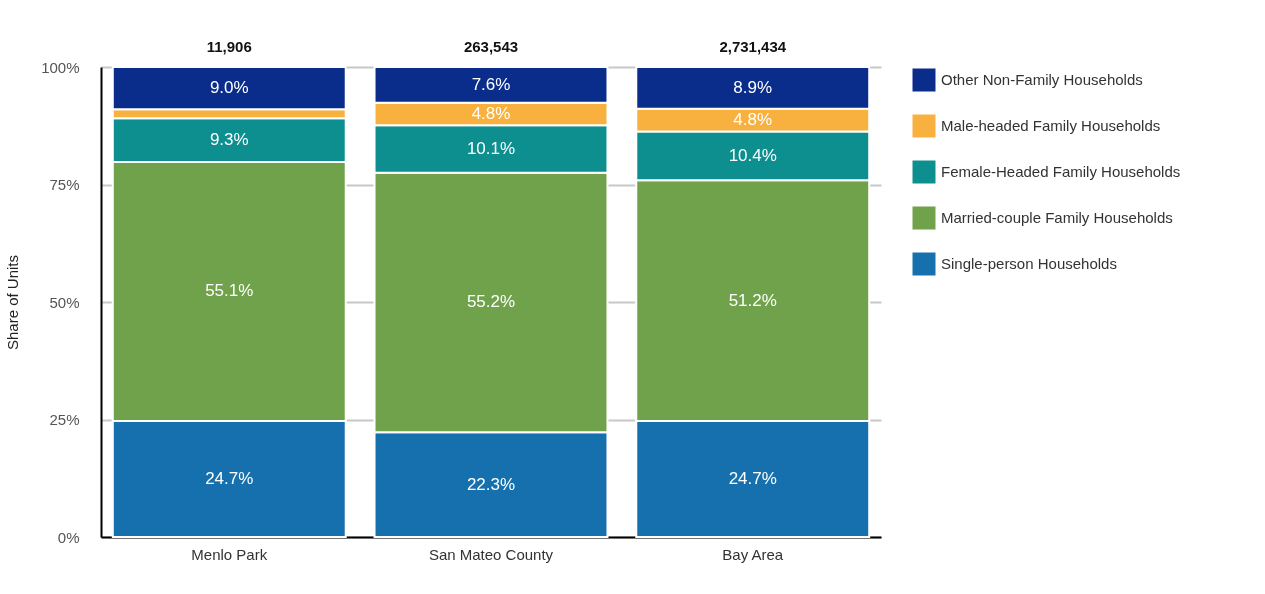 This screenshot has width=1265, height=594. Describe the element at coordinates (491, 149) in the screenshot. I see `data-label: 10.1%` at that location.